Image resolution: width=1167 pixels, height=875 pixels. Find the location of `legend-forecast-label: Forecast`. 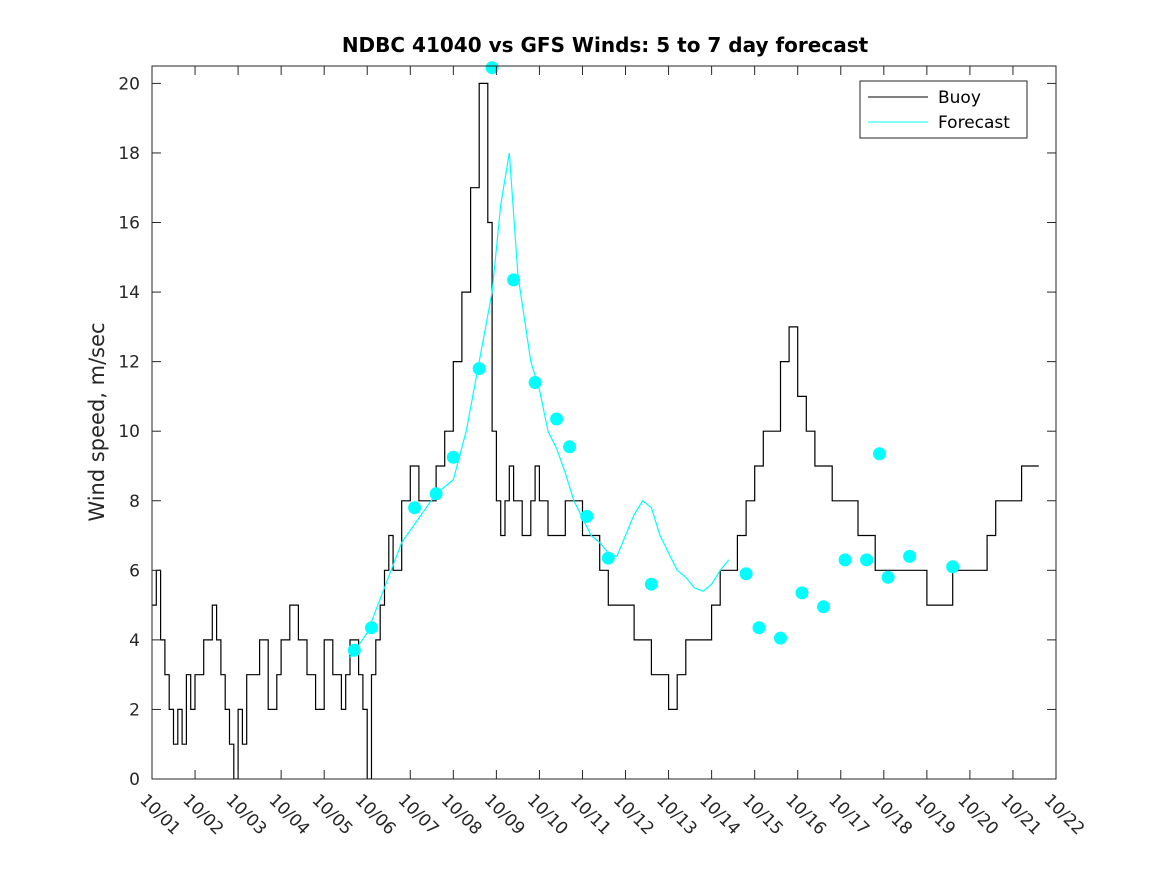

legend-forecast-label: Forecast is located at coordinates (974, 123).